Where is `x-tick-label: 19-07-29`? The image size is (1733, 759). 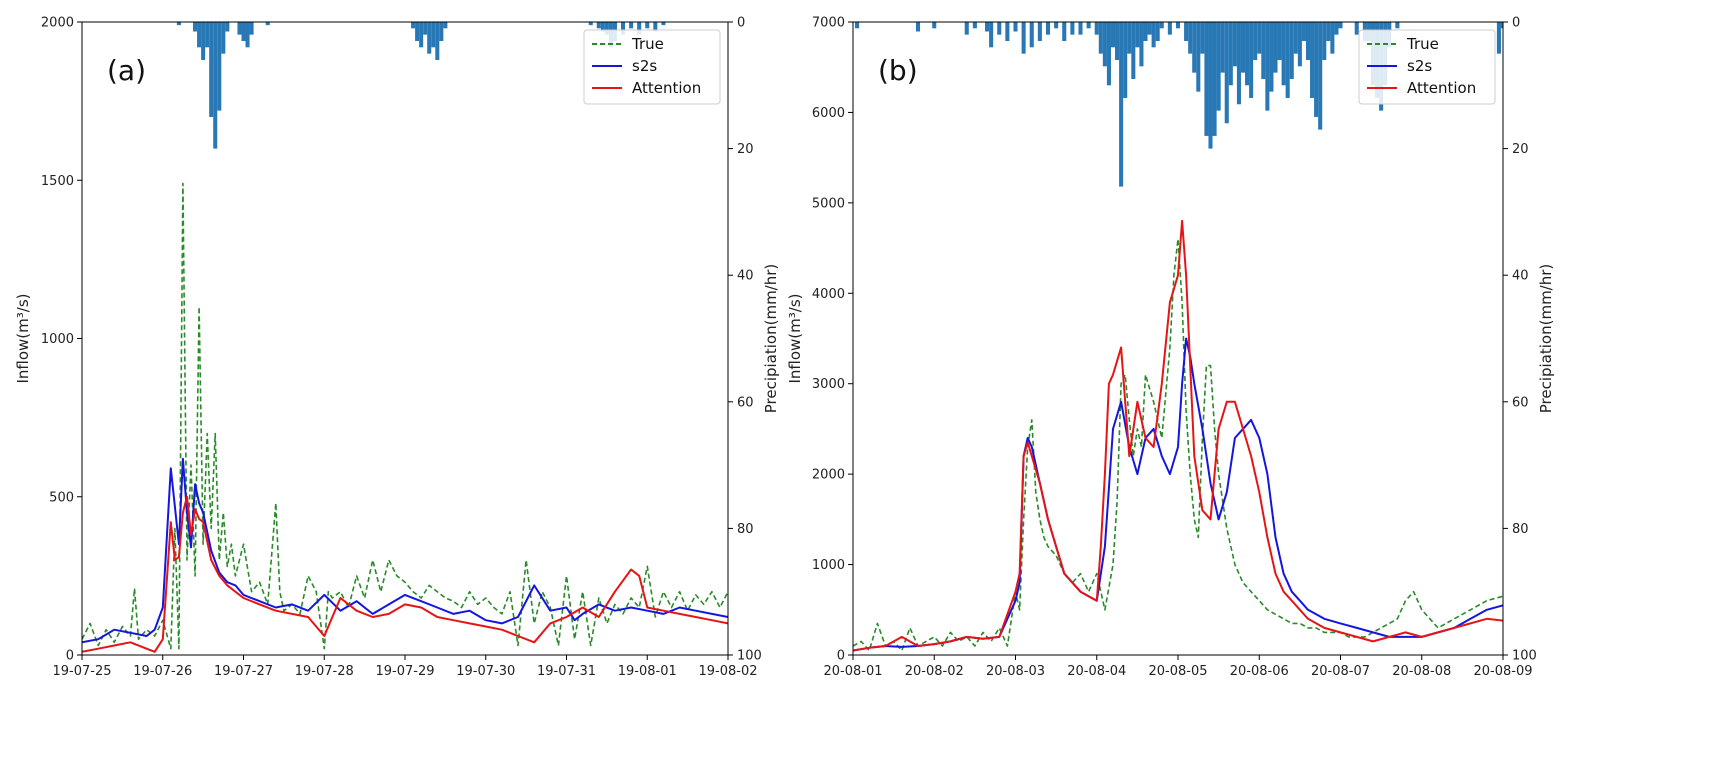
x-tick-label: 19-07-29 is located at coordinates (404, 671).